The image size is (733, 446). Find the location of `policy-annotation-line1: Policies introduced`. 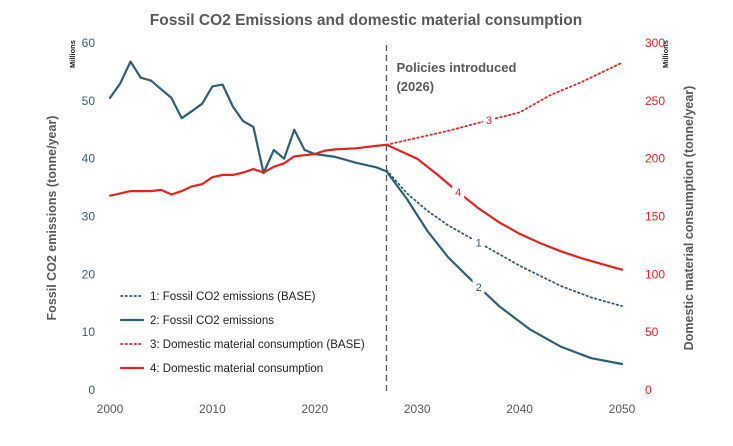

policy-annotation-line1: Policies introduced is located at coordinates (456, 67).